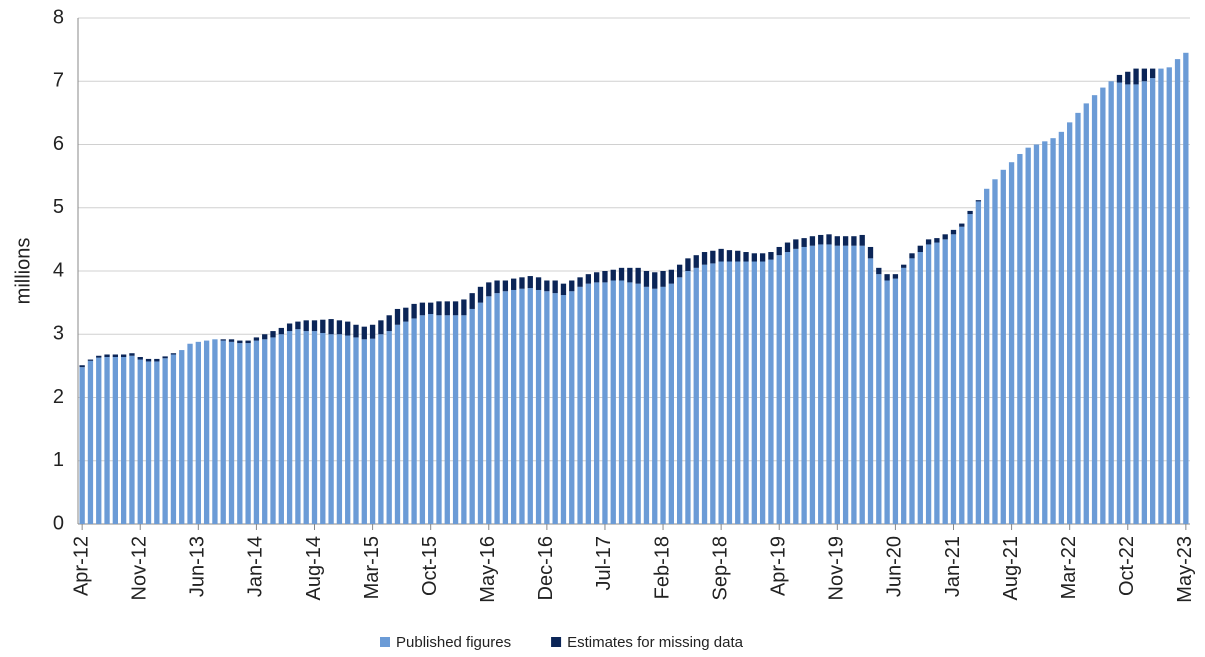 This screenshot has width=1205, height=657. What do you see at coordinates (662, 567) in the screenshot?
I see `x-tick-label: Feb-18` at bounding box center [662, 567].